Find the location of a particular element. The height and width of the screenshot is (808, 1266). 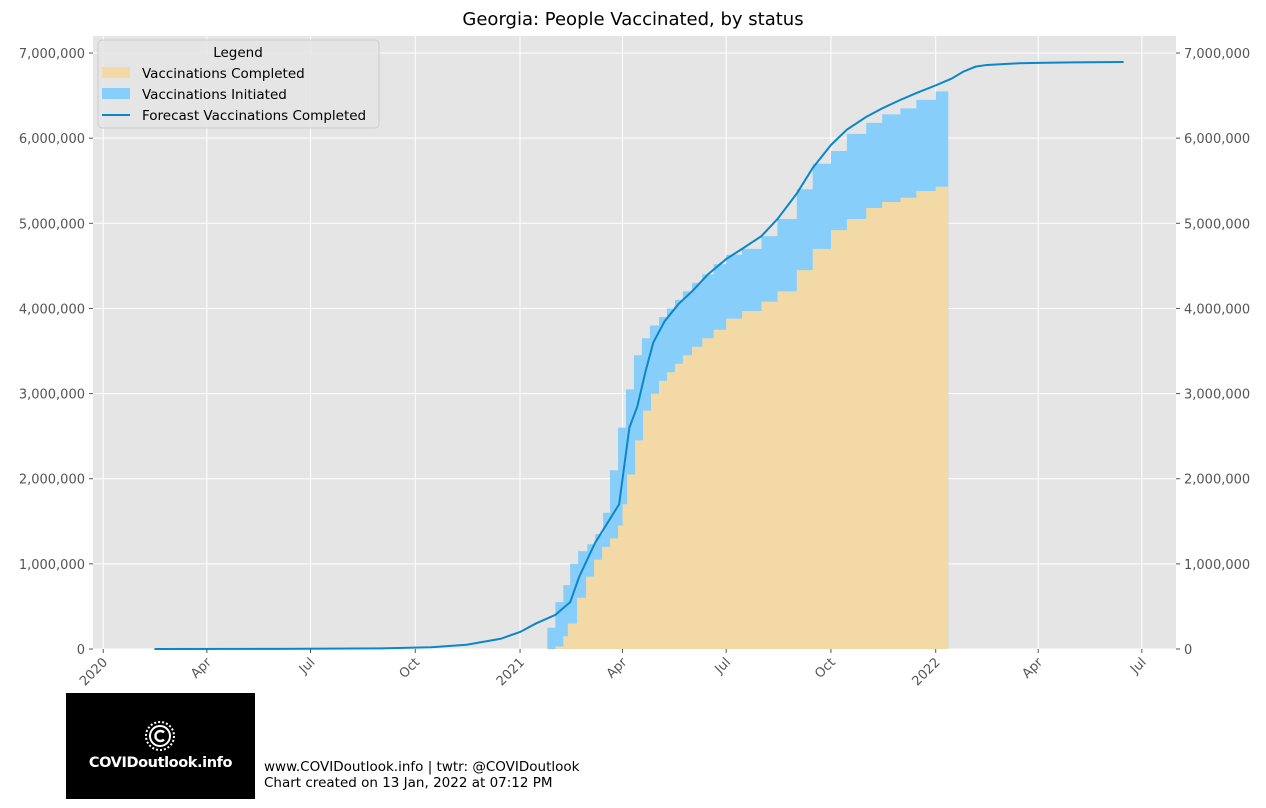

logo: COVIDoutlook.info is located at coordinates (160, 746).